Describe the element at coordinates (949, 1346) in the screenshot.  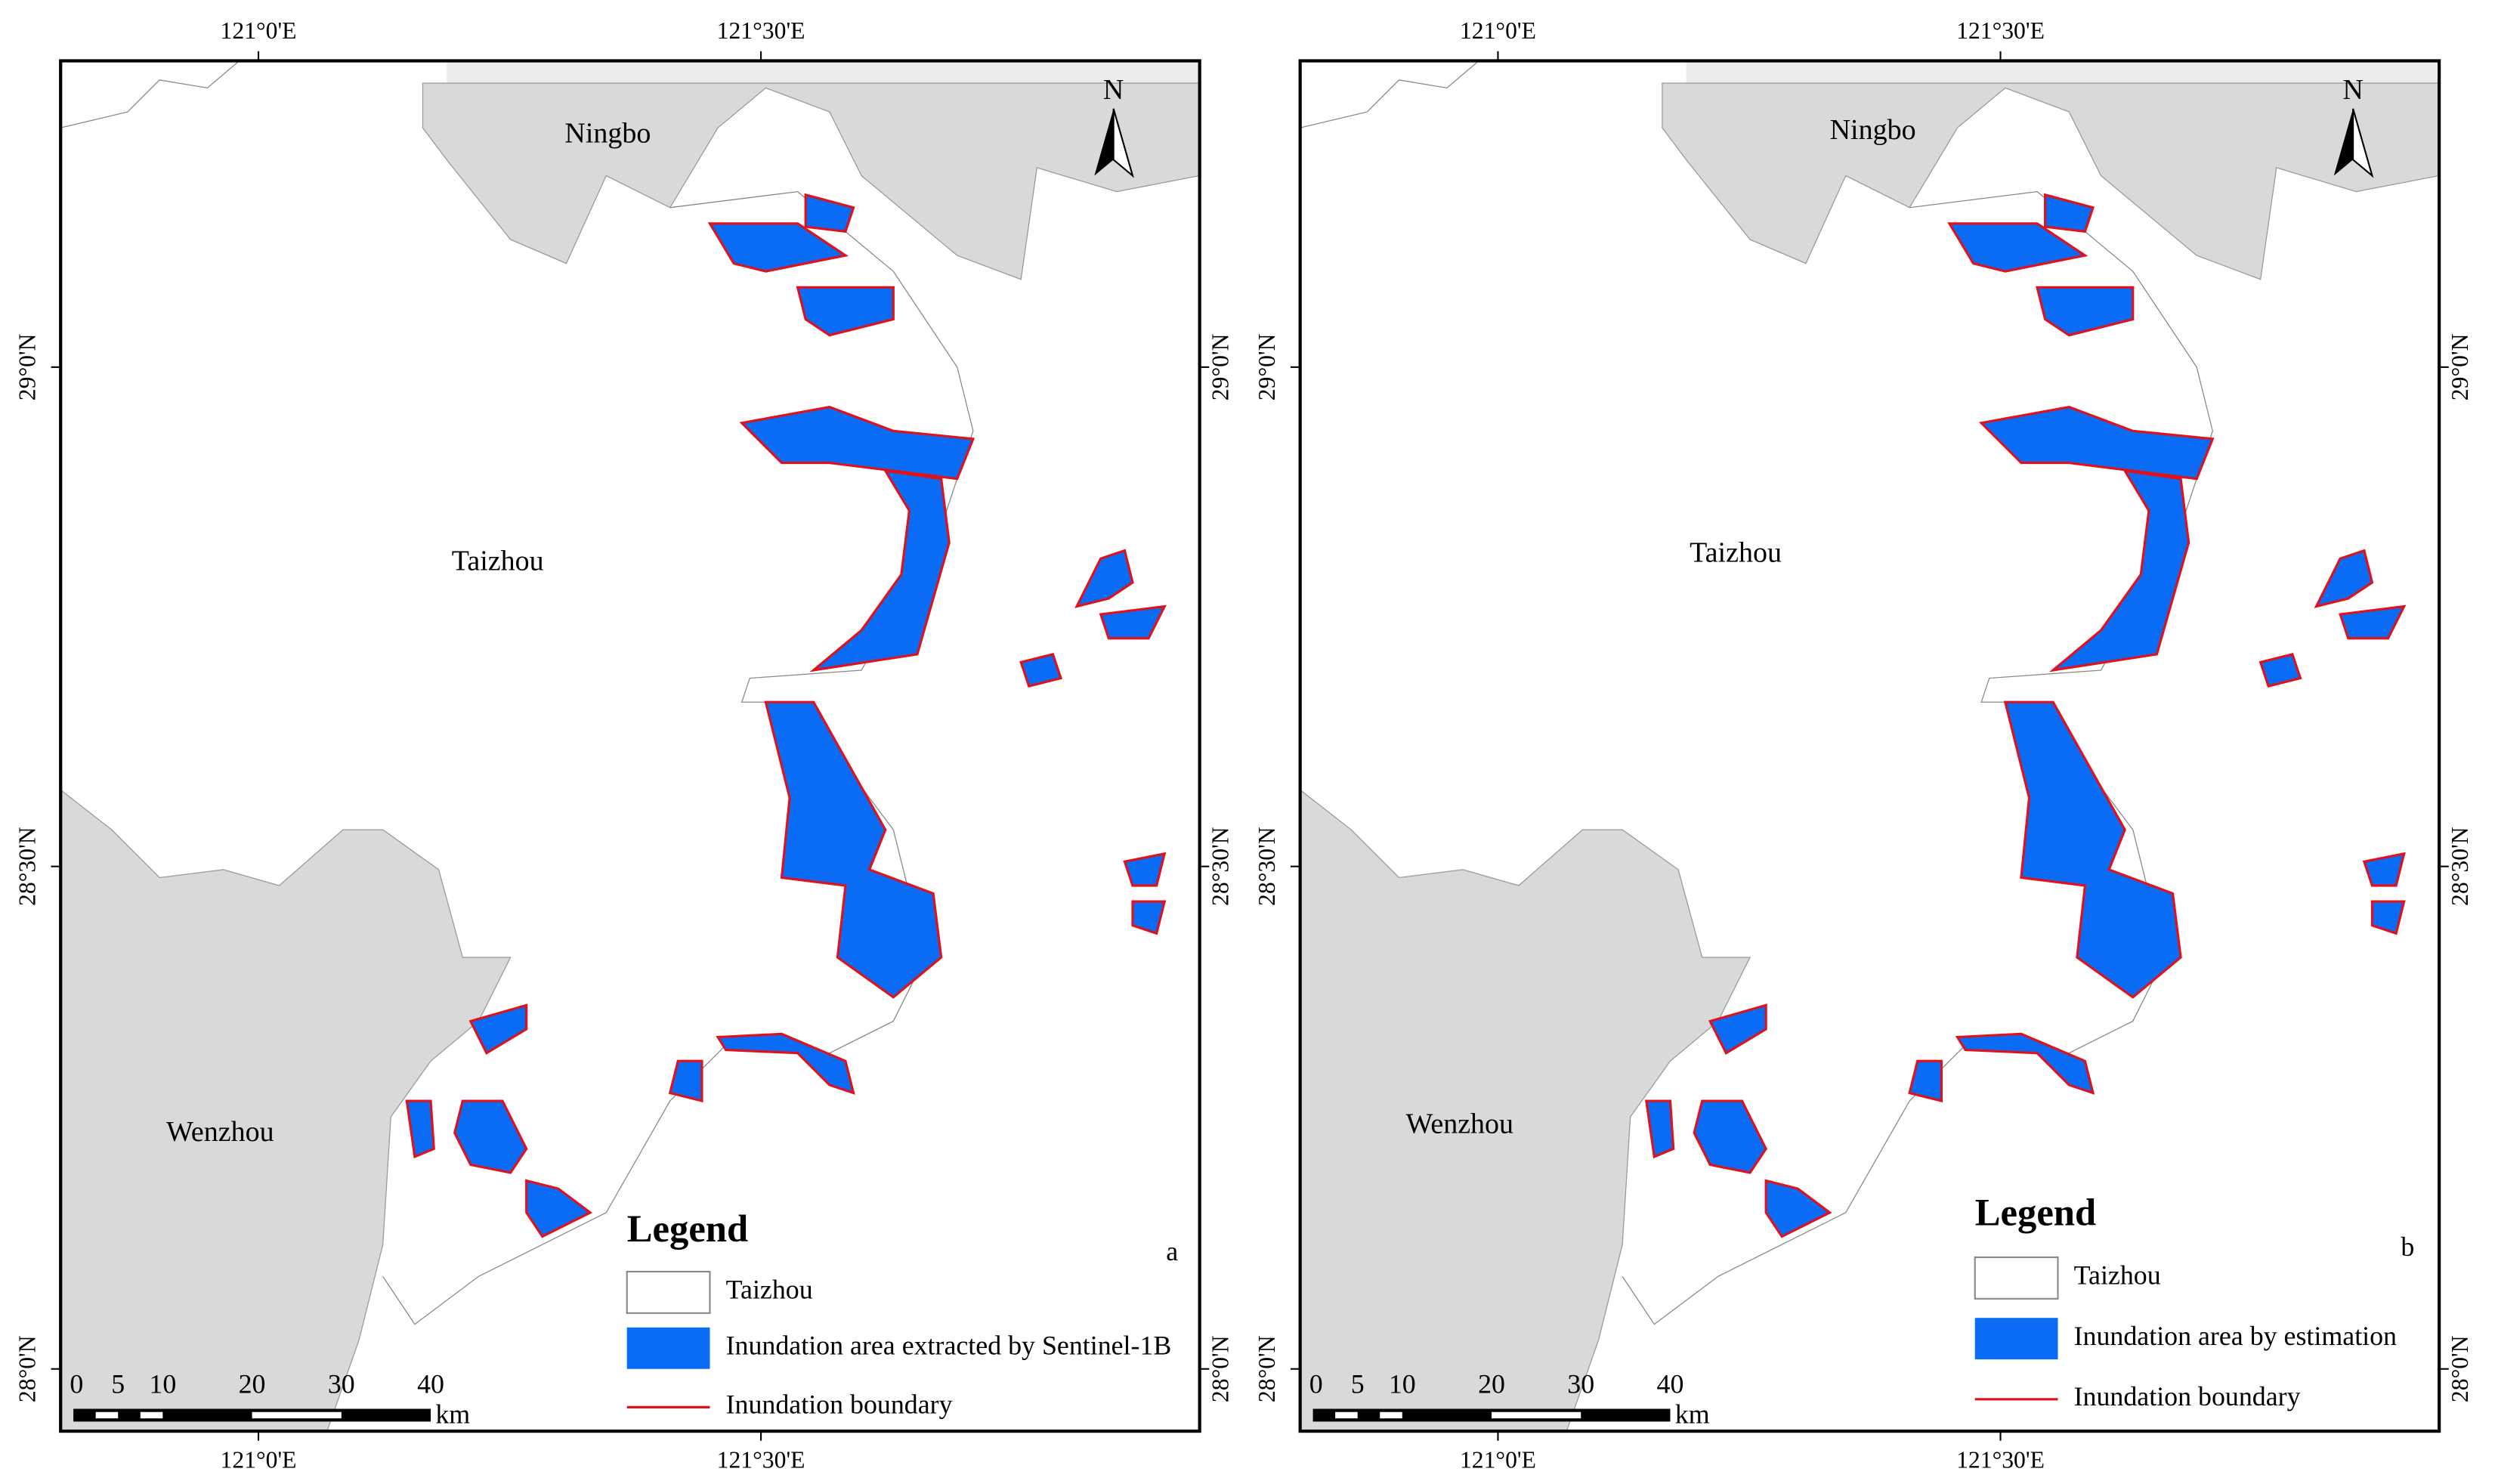
I see `legend-item: Inundation area extracted by Sentinel-1B` at that location.